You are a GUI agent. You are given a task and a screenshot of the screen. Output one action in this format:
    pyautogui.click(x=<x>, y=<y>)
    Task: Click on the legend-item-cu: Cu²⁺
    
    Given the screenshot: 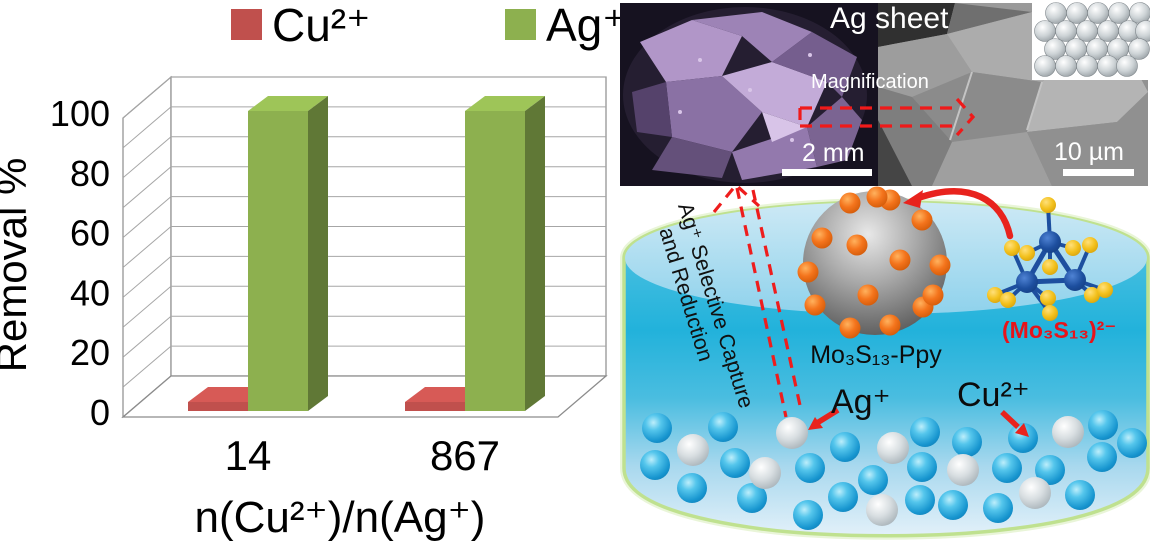 What is the action you would take?
    pyautogui.click(x=300, y=25)
    